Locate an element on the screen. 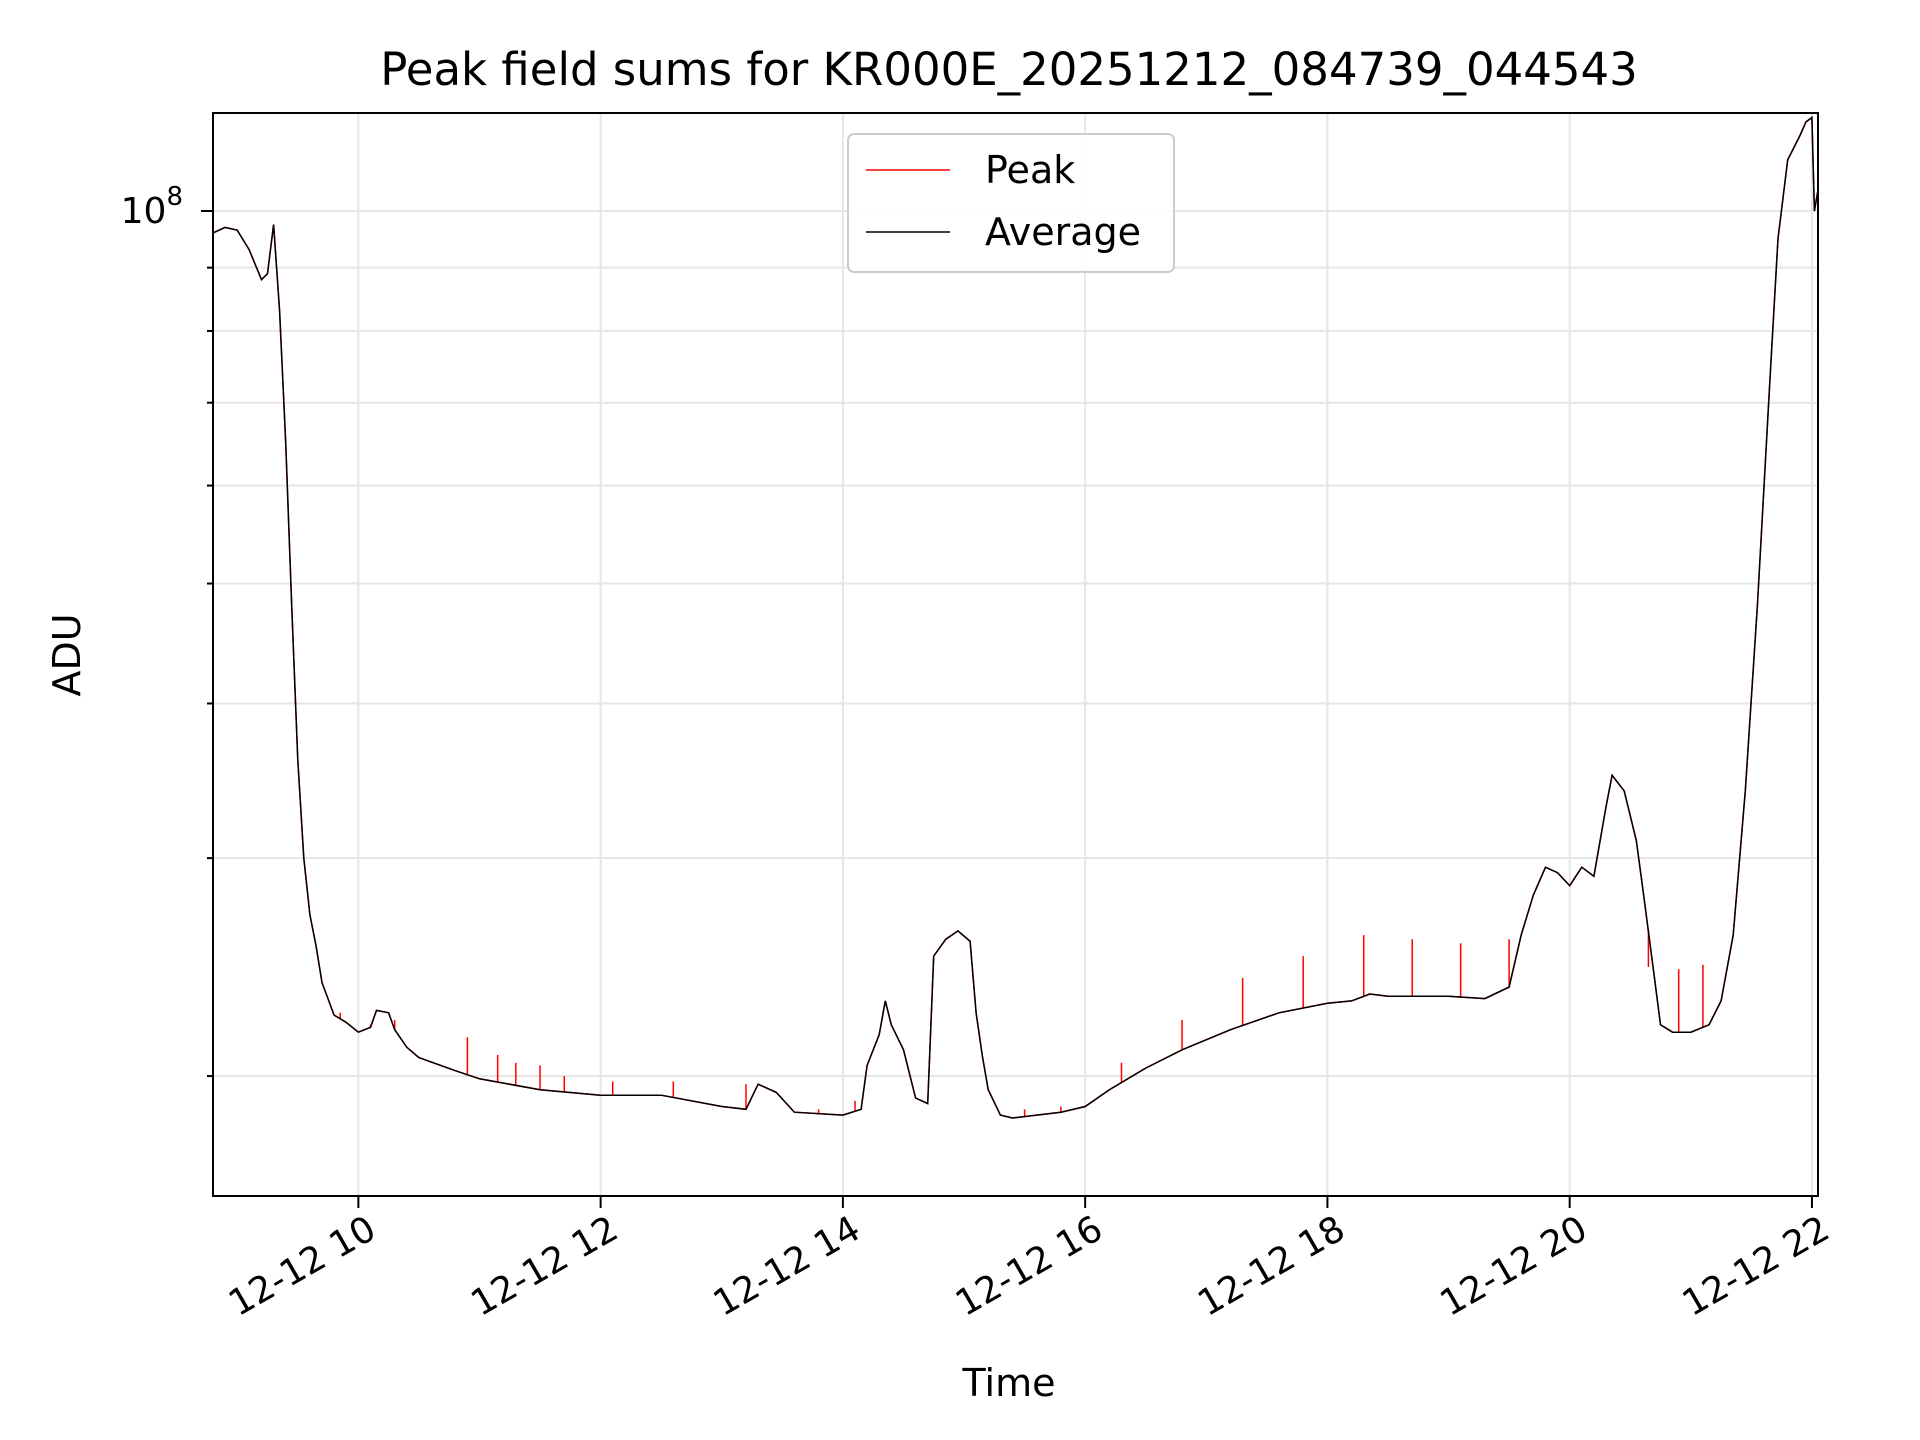 The height and width of the screenshot is (1440, 1920). y-tick-label: 108 is located at coordinates (152, 207).